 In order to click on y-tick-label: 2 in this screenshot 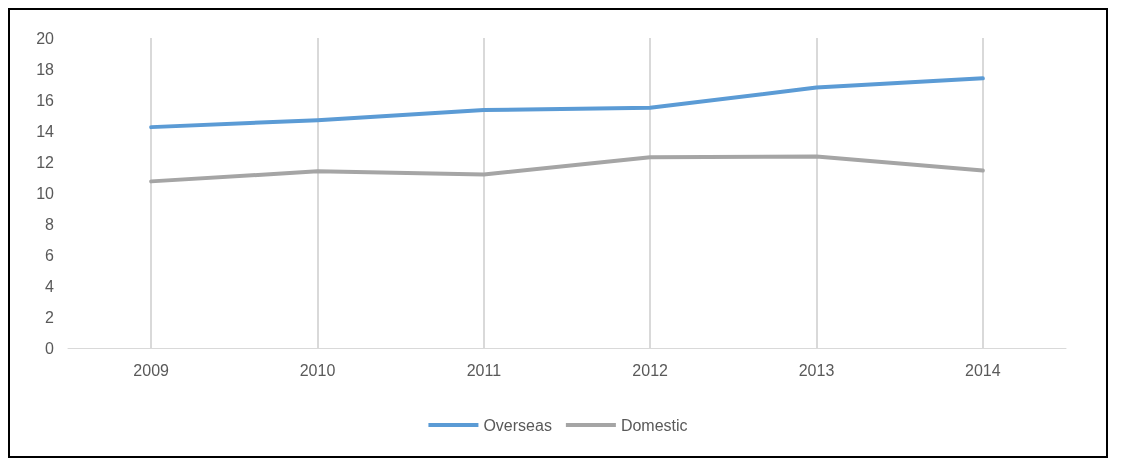, I will do `click(50, 317)`.